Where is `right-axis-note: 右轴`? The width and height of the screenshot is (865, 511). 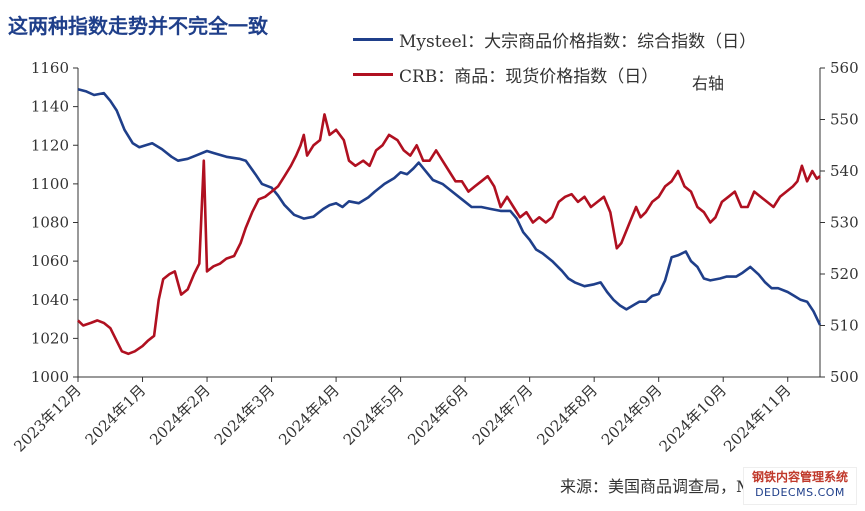
right-axis-note: 右轴 is located at coordinates (708, 83).